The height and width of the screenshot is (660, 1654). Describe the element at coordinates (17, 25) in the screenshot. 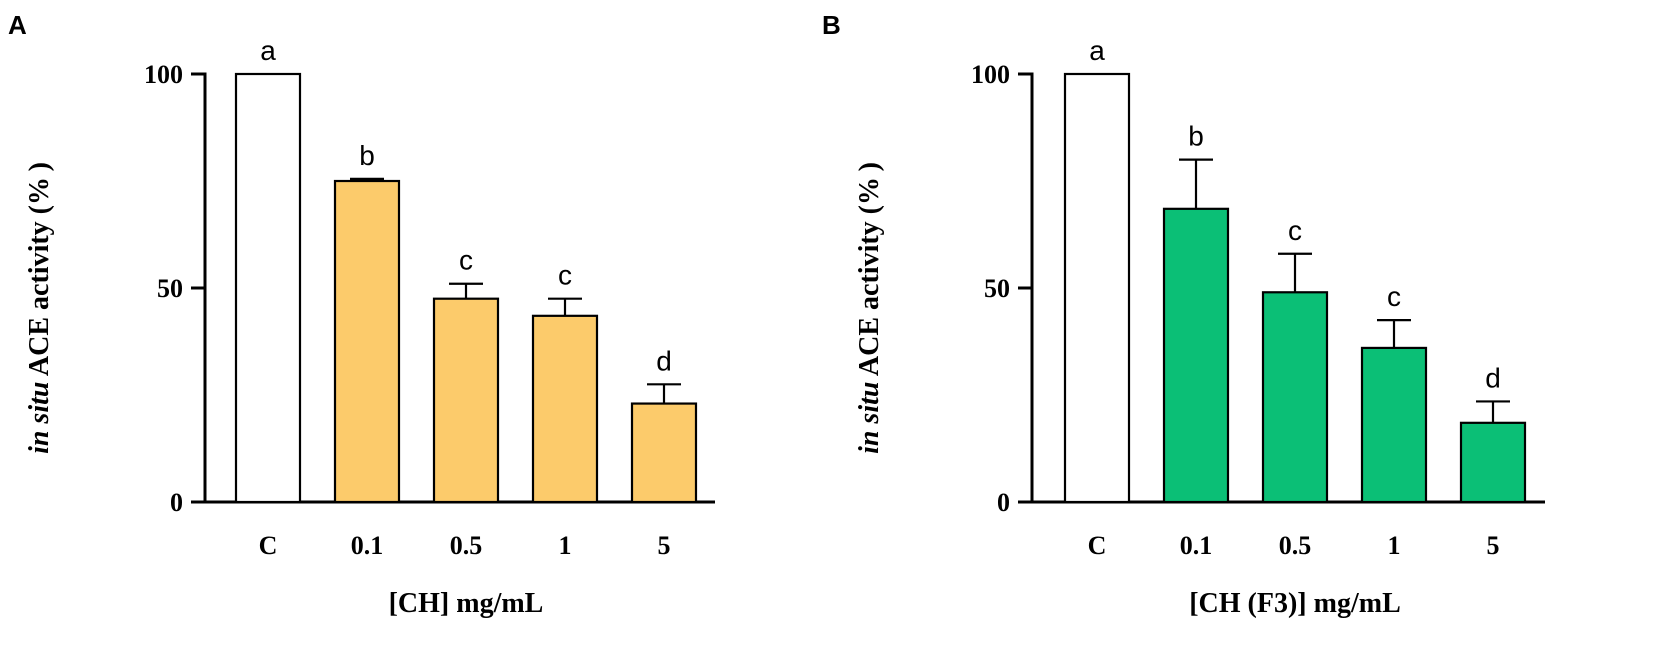

I see `panel-letter: A` at that location.